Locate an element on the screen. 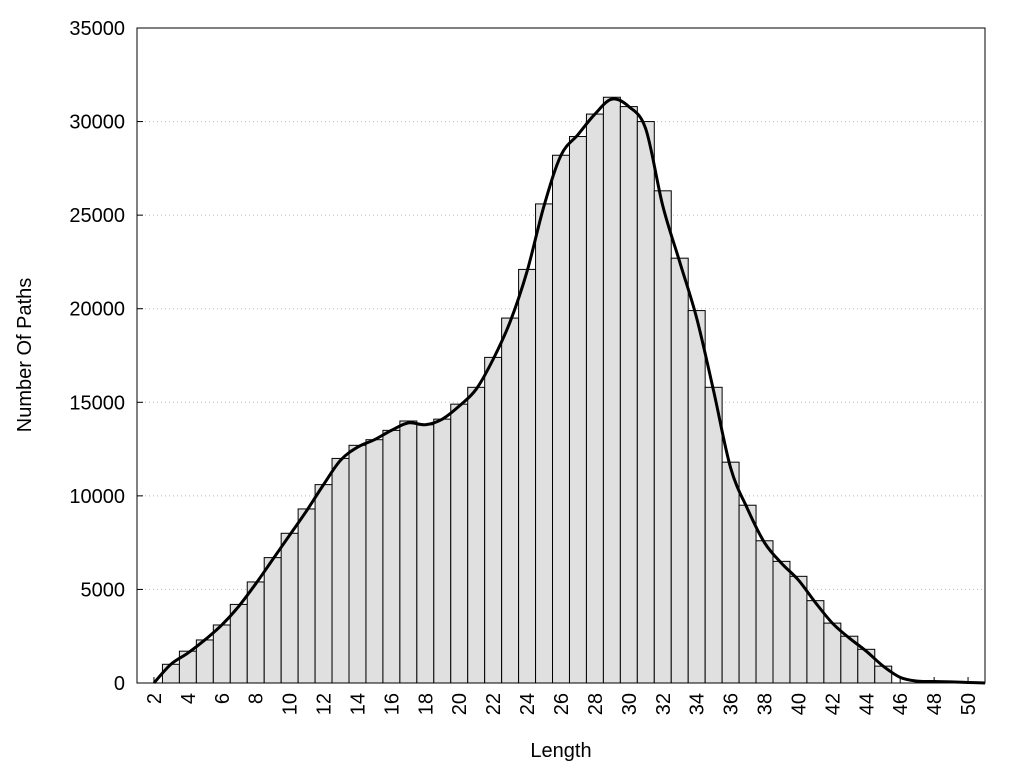  x-tick-label: 24 is located at coordinates (528, 704).